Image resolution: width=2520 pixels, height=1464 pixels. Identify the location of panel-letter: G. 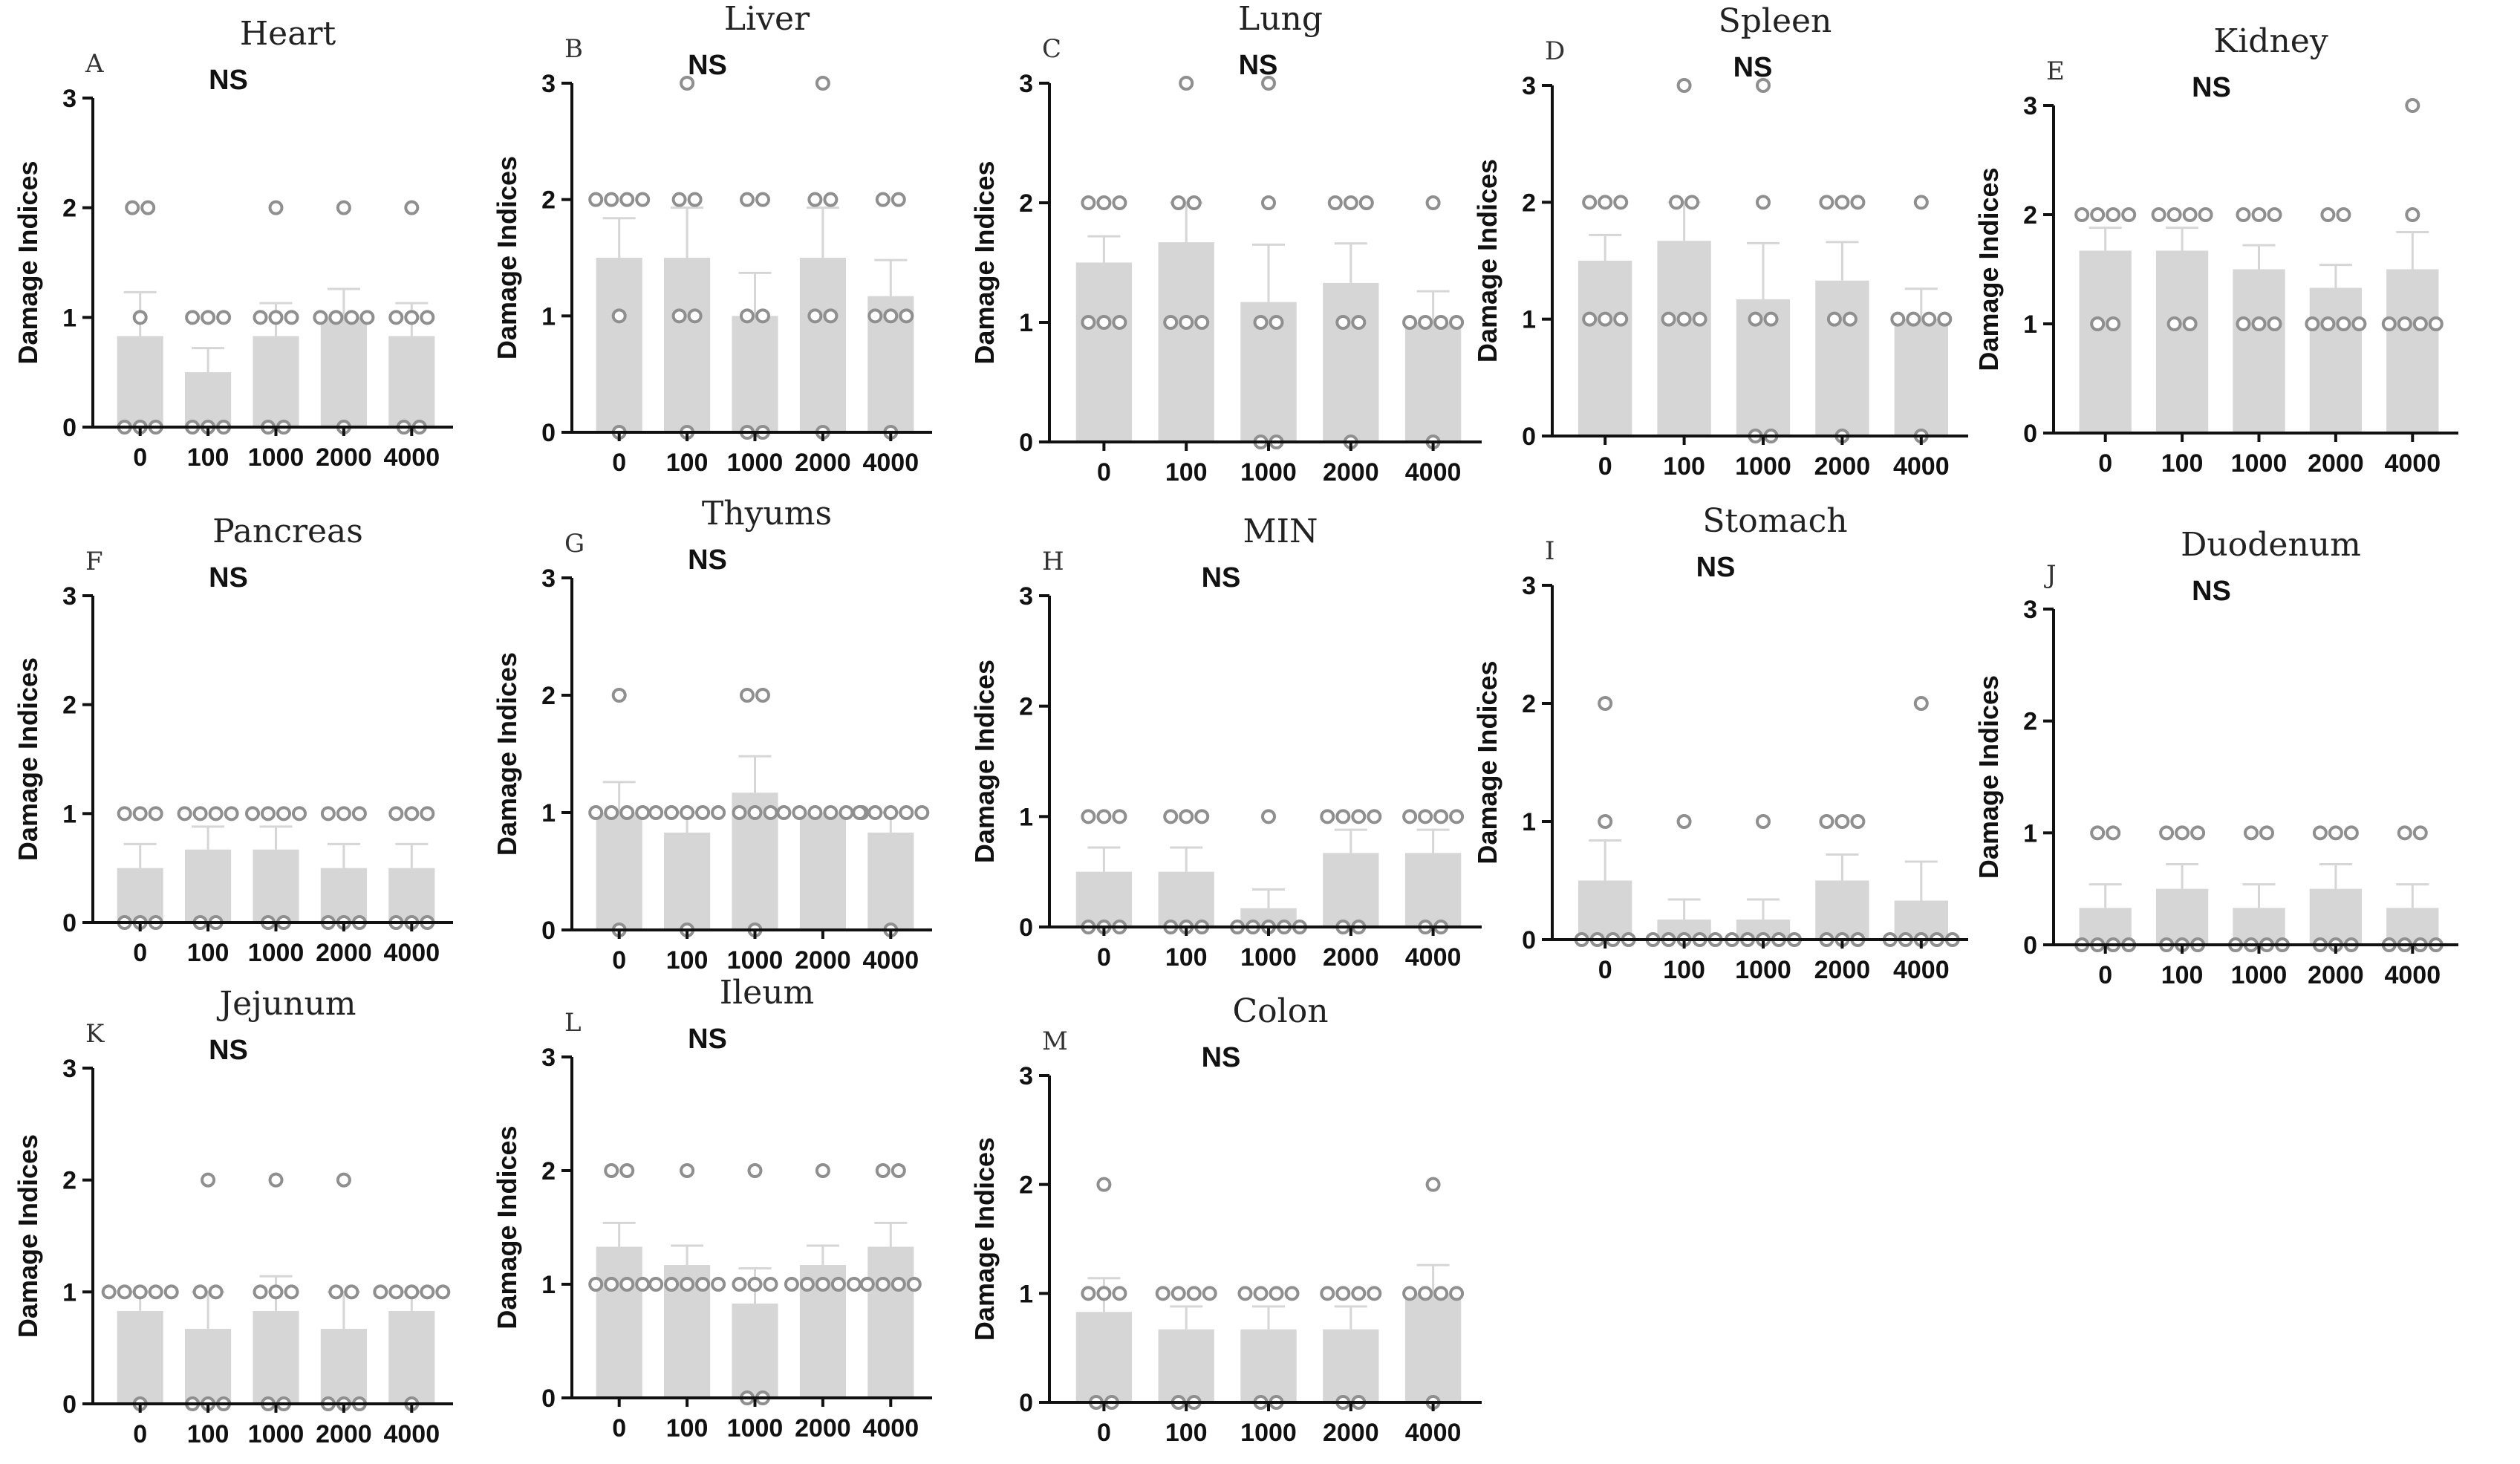
(574, 544).